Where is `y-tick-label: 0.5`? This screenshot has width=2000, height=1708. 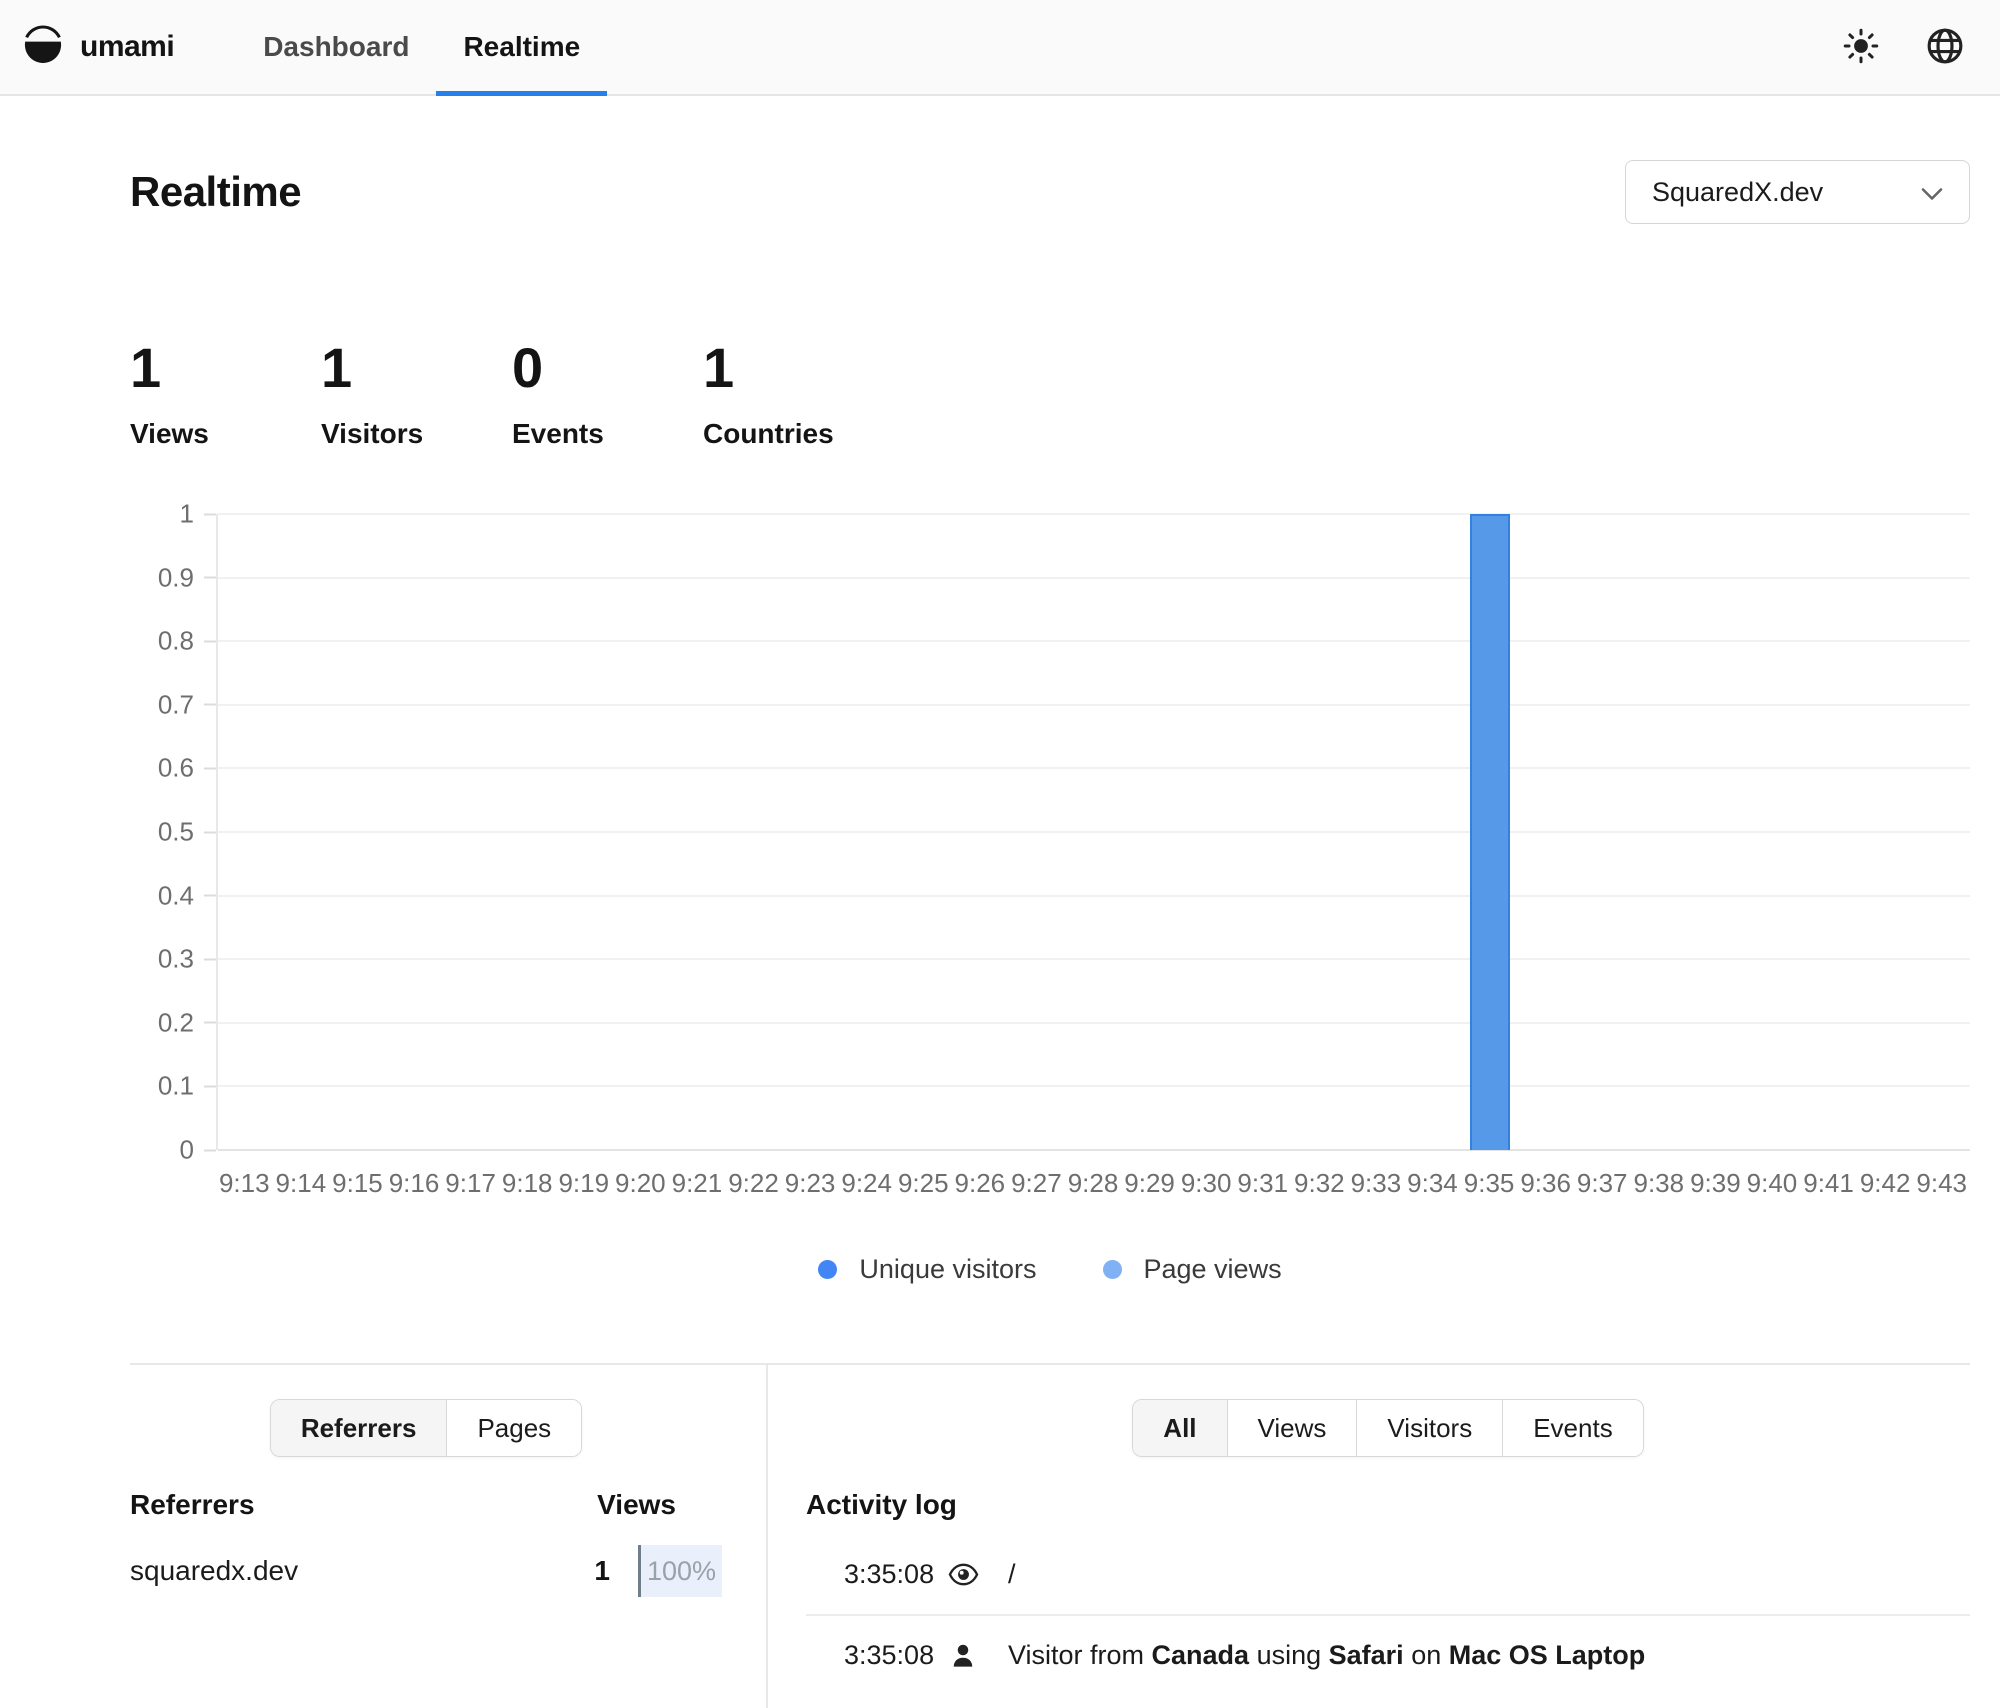 y-tick-label: 0.5 is located at coordinates (187, 832).